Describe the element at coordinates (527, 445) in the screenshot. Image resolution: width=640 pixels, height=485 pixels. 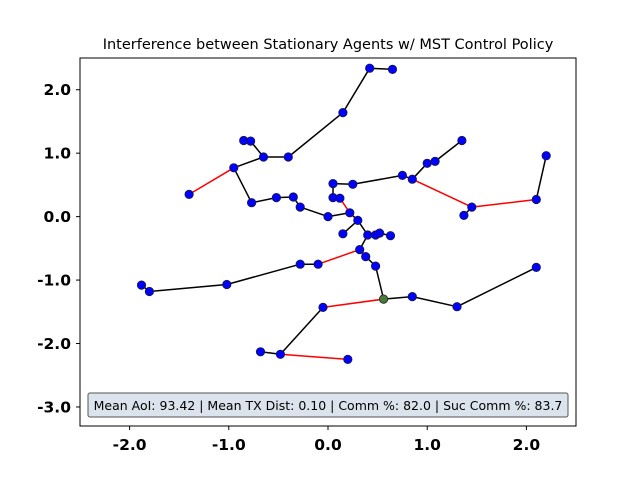
I see `x-tick-label: 2.0` at that location.